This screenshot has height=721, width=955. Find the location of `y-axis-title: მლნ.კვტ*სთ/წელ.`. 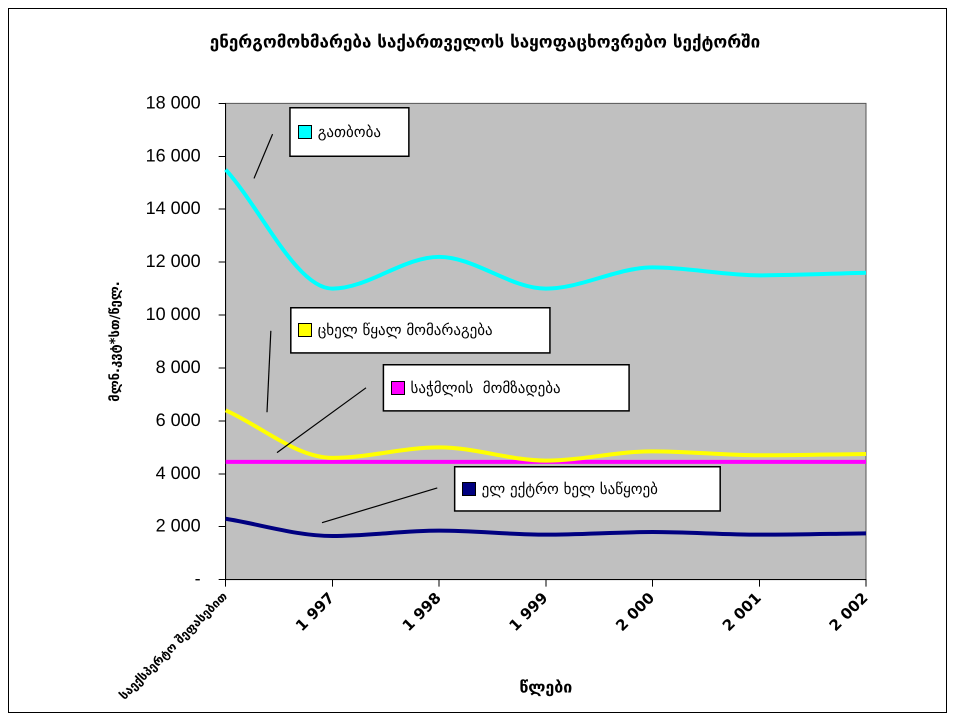

y-axis-title: მლნ.კვტ*სთ/წელ. is located at coordinates (116, 341).